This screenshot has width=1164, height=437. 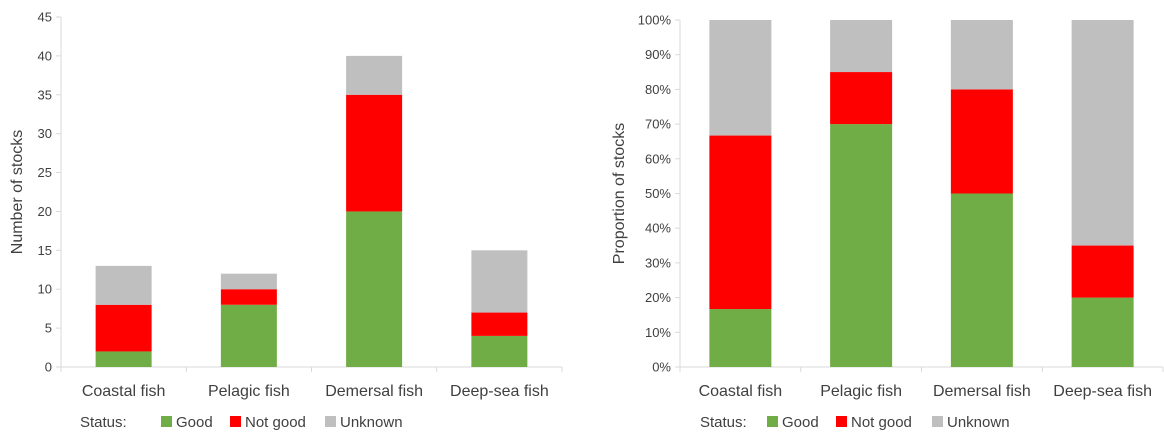 What do you see at coordinates (45, 55) in the screenshot?
I see `y-tick-label: 40` at bounding box center [45, 55].